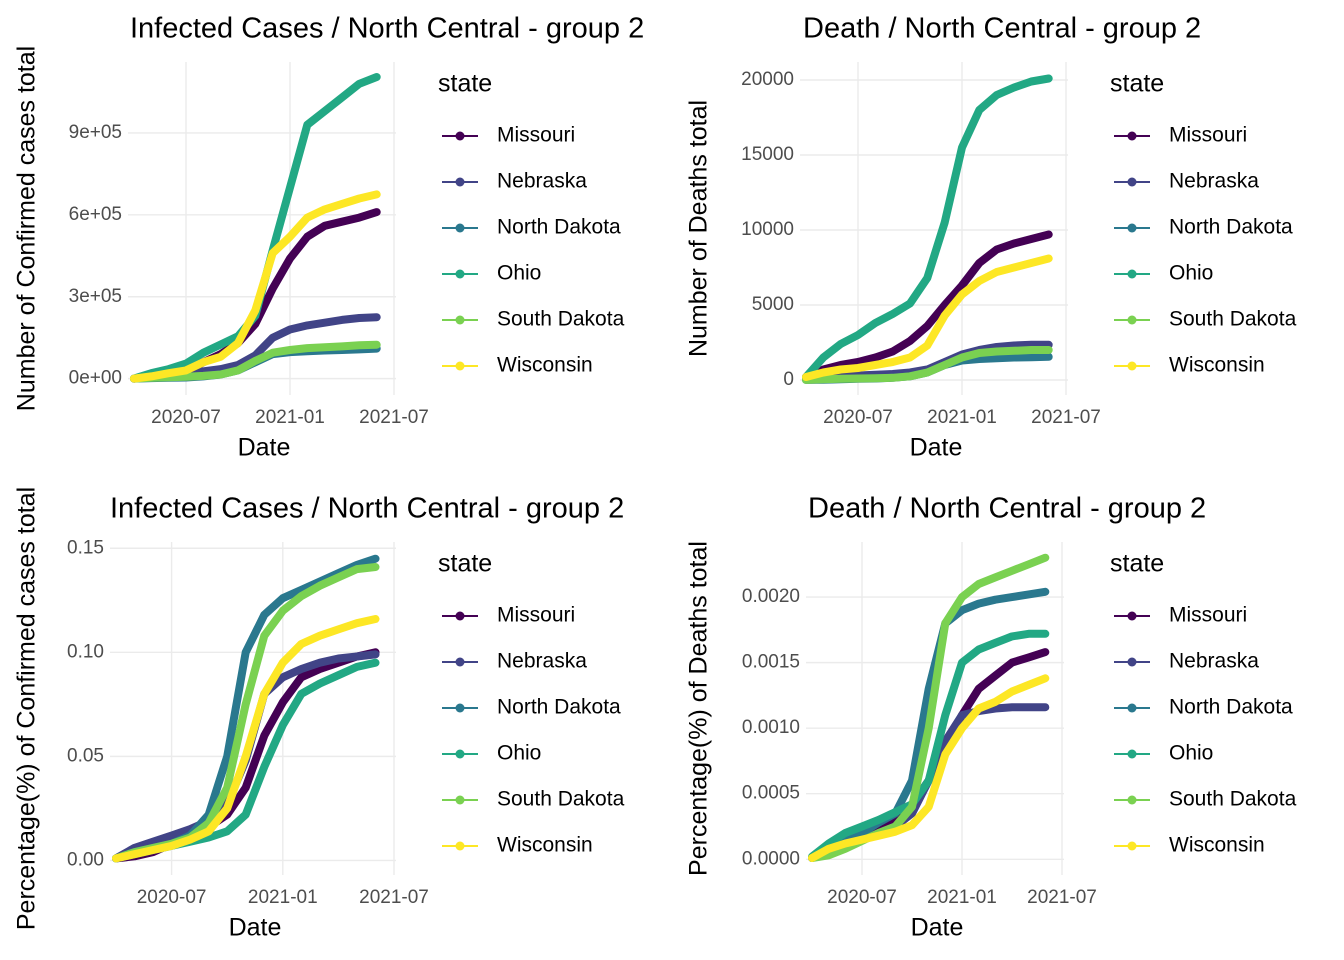 The image size is (1344, 960). I want to click on y-tick-label: 0.05, so click(85, 755).